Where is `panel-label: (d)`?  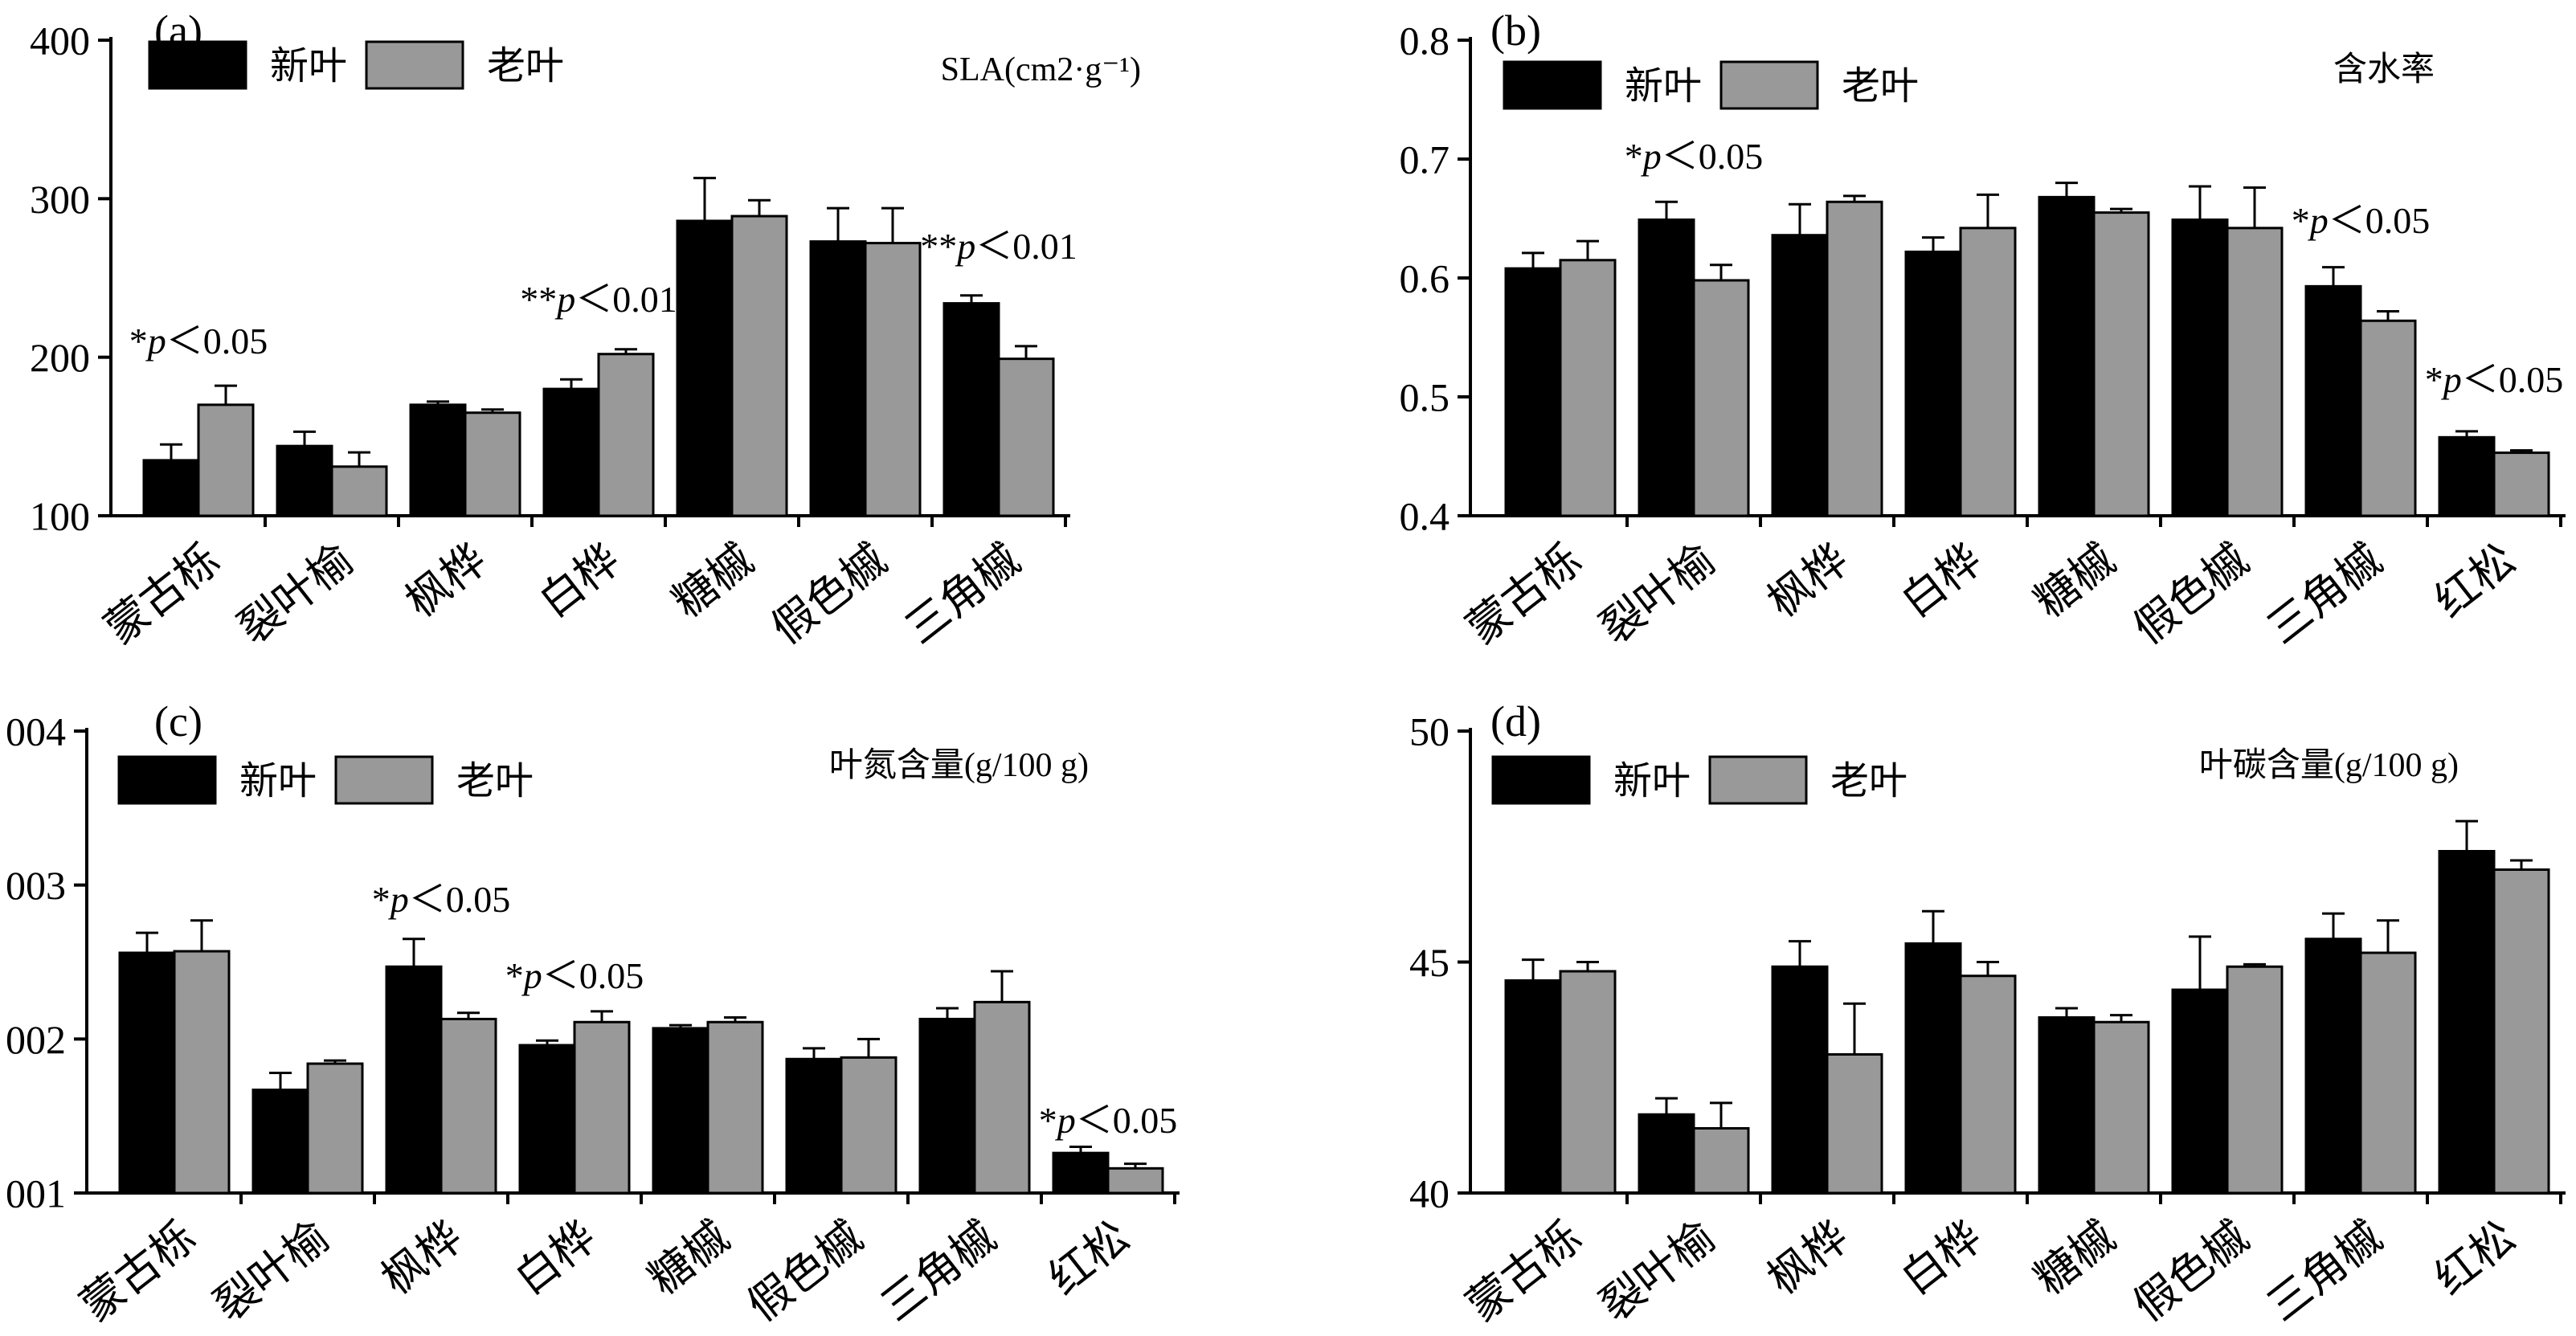
panel-label: (d) is located at coordinates (1516, 721).